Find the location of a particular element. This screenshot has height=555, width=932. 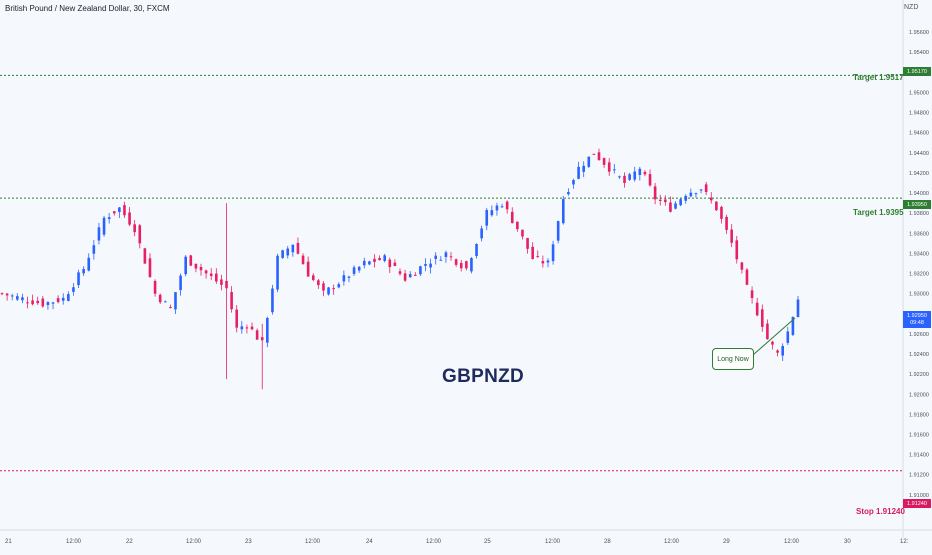

target1-price-tag: 1.95170 is located at coordinates (917, 71).